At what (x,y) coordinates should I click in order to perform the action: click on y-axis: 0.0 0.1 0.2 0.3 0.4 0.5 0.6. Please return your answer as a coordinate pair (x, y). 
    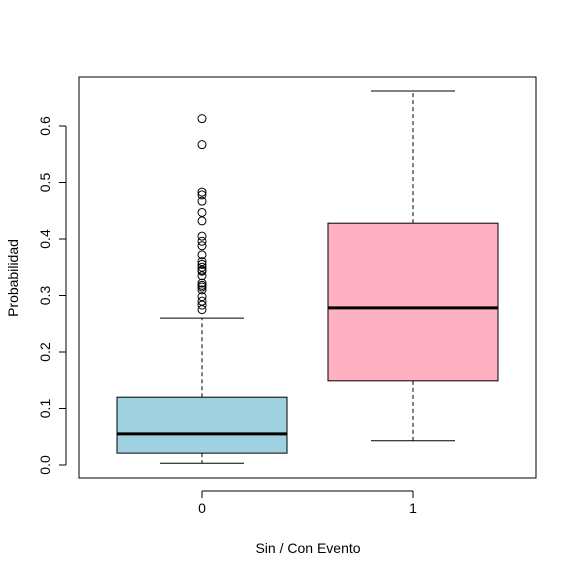
    Looking at the image, I should click on (52, 295).